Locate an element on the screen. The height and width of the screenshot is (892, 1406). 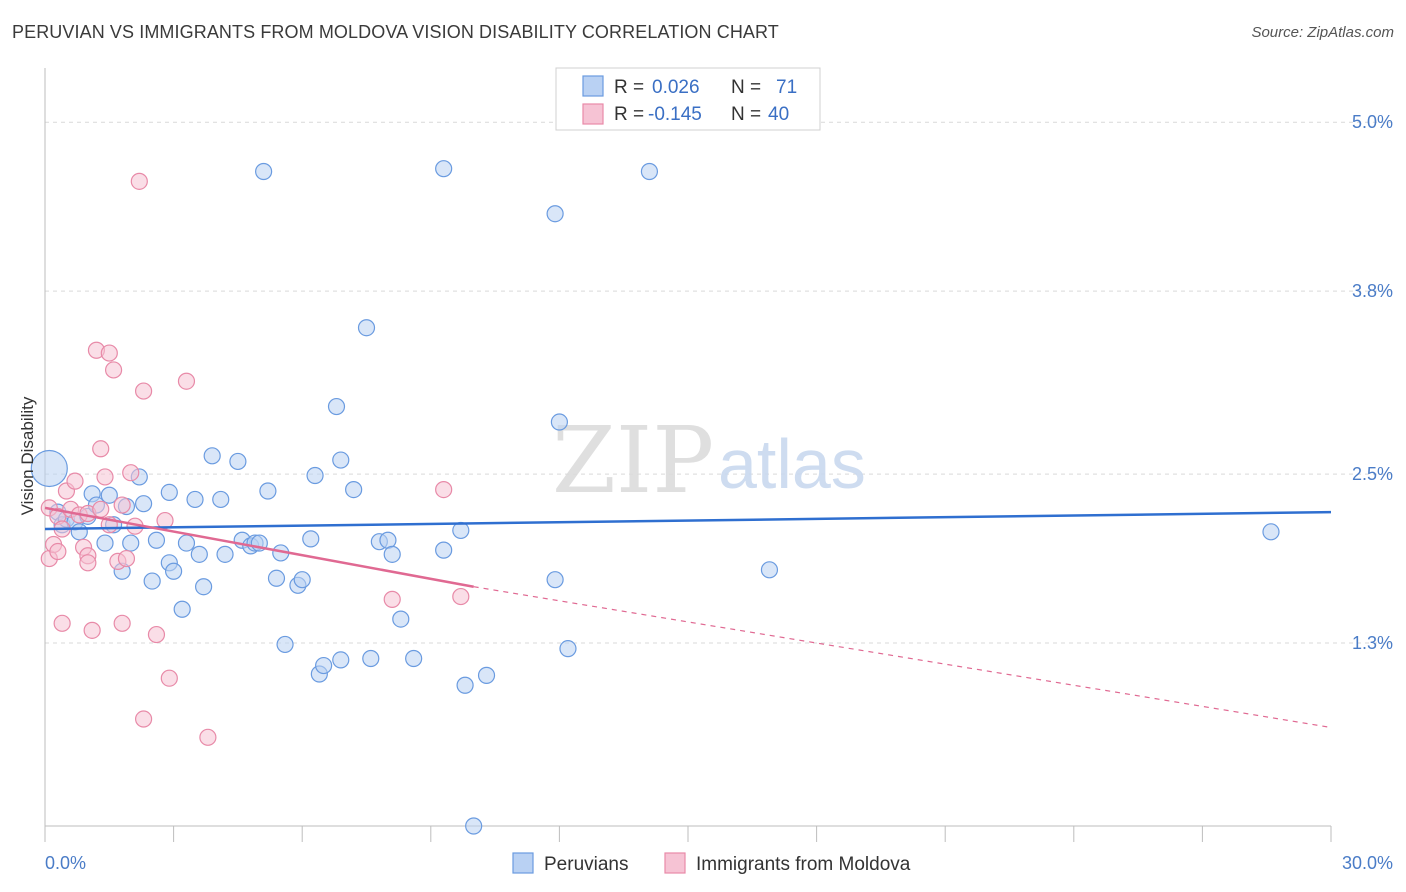
legend-swatch-pink is located at coordinates (593, 114).